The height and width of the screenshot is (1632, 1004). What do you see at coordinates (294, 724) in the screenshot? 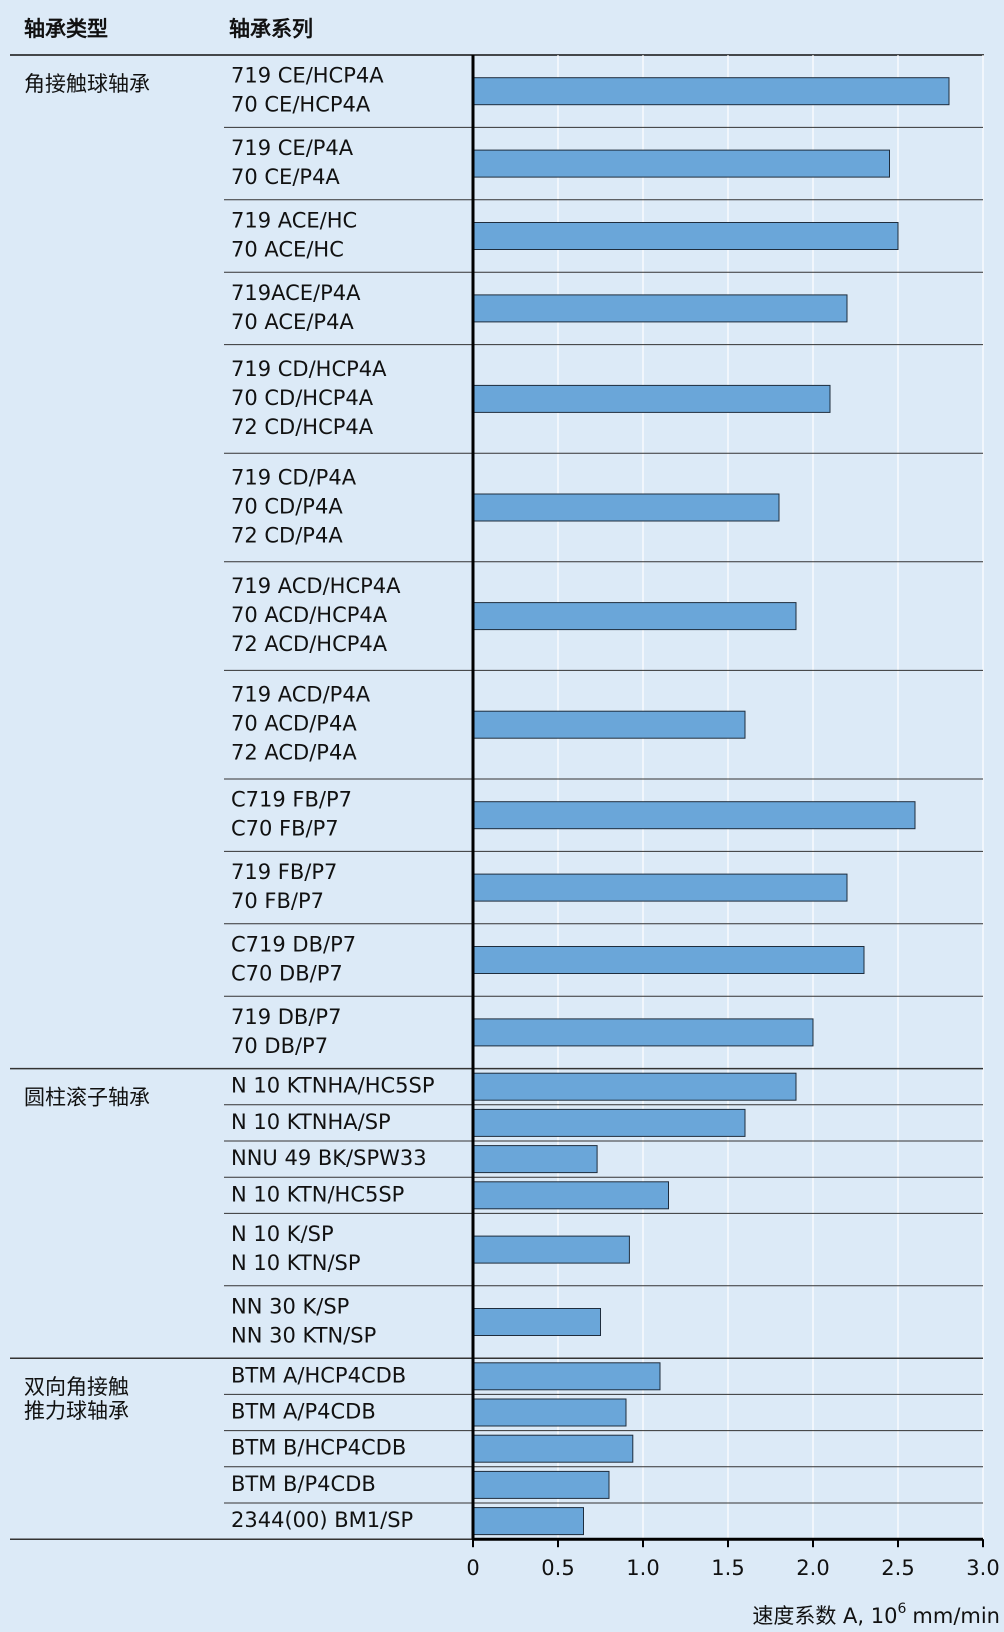
I see `series-label: 70 ACD/P4A` at bounding box center [294, 724].